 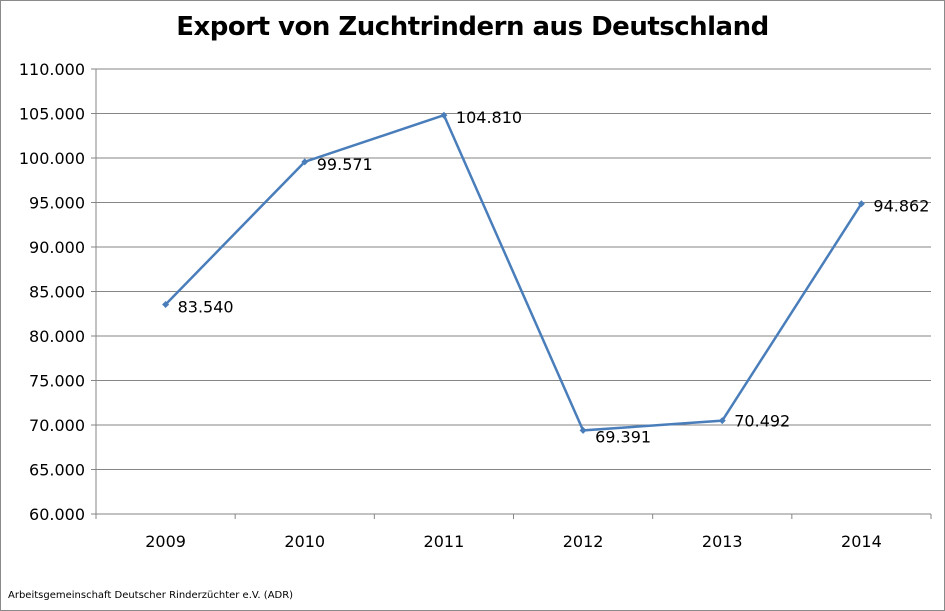 What do you see at coordinates (57, 336) in the screenshot?
I see `y-tick-label: 80.000` at bounding box center [57, 336].